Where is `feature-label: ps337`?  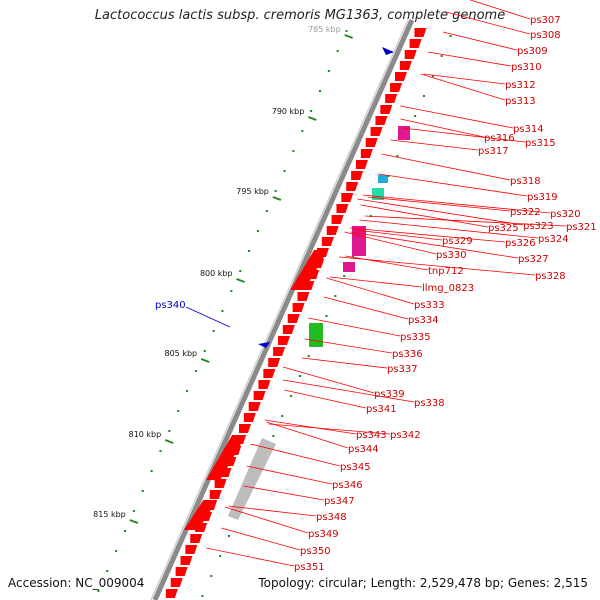 feature-label: ps337 is located at coordinates (402, 369).